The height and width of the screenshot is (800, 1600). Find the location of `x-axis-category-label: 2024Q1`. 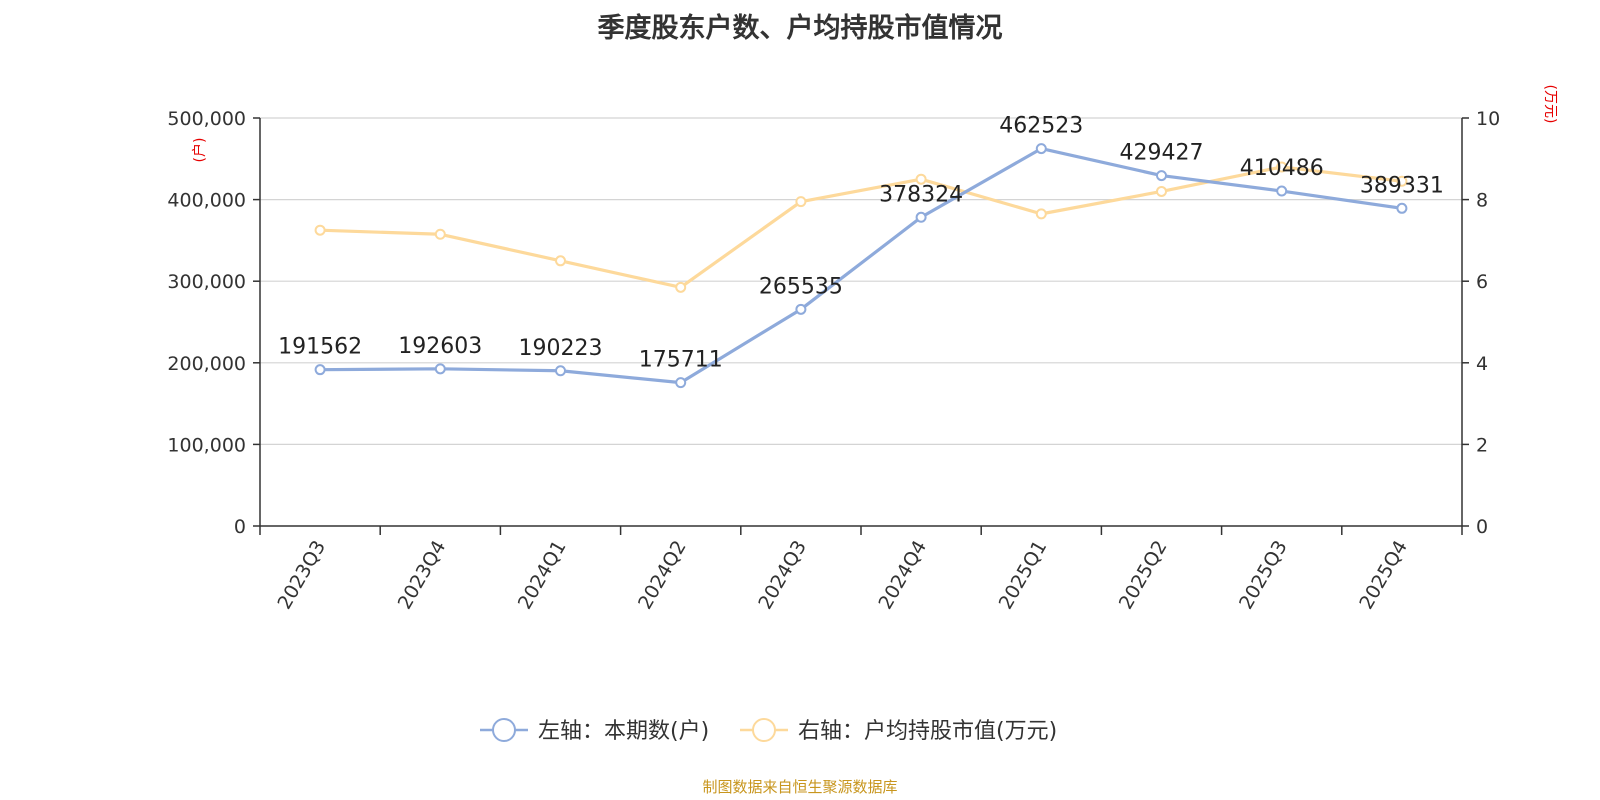

x-axis-category-label: 2024Q1 is located at coordinates (542, 575).